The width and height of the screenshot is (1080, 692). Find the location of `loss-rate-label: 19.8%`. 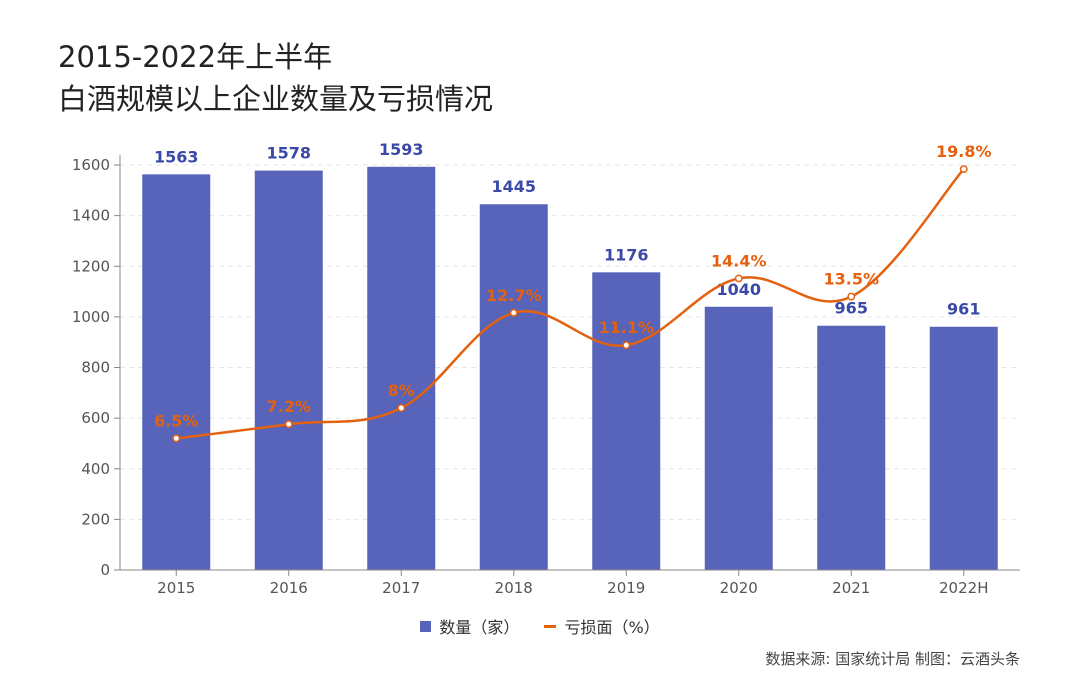

loss-rate-label: 19.8% is located at coordinates (964, 151).